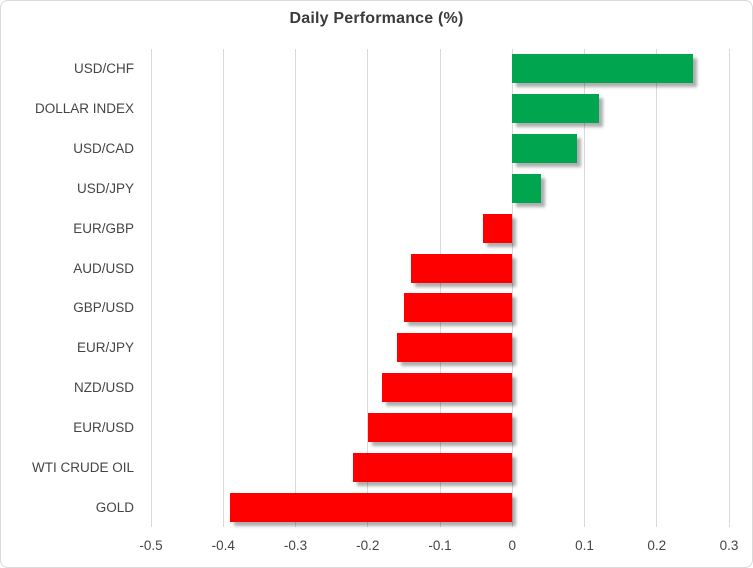  What do you see at coordinates (295, 545) in the screenshot?
I see `x-tick-label: -0.3` at bounding box center [295, 545].